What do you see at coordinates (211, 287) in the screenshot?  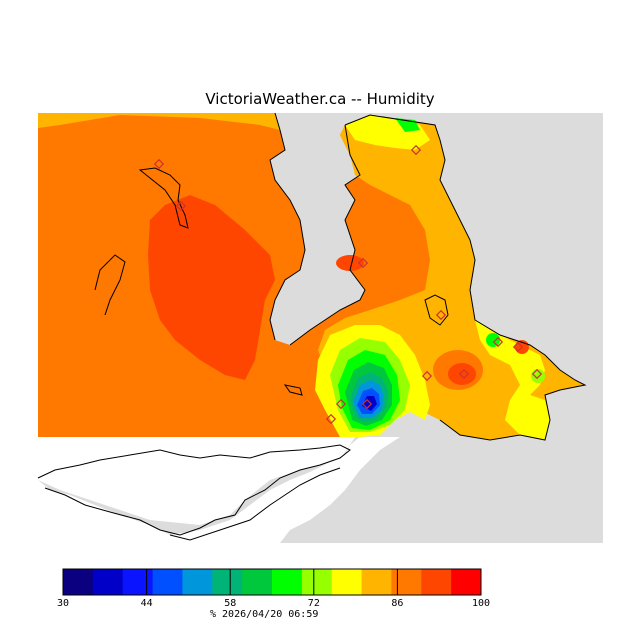 I see `humidity-zone-90-west` at bounding box center [211, 287].